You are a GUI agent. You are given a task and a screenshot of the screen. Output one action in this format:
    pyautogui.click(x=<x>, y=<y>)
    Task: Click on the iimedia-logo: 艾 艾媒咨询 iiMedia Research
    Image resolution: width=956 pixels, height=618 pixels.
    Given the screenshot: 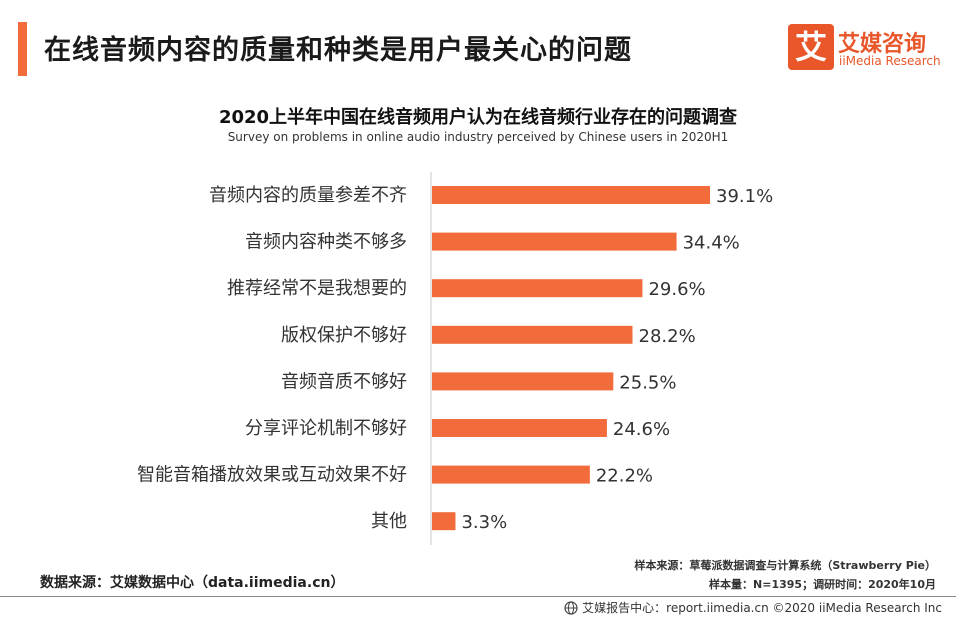 What is the action you would take?
    pyautogui.click(x=868, y=49)
    